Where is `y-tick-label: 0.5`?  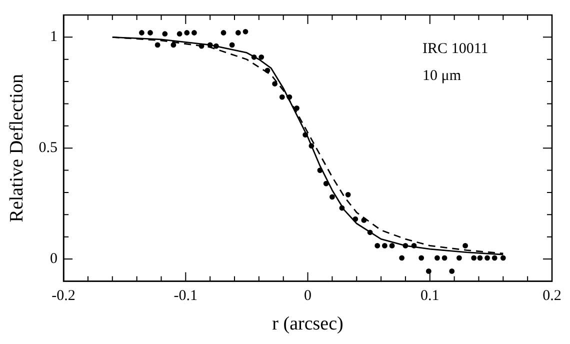 y-tick-label: 0.5 is located at coordinates (48, 148).